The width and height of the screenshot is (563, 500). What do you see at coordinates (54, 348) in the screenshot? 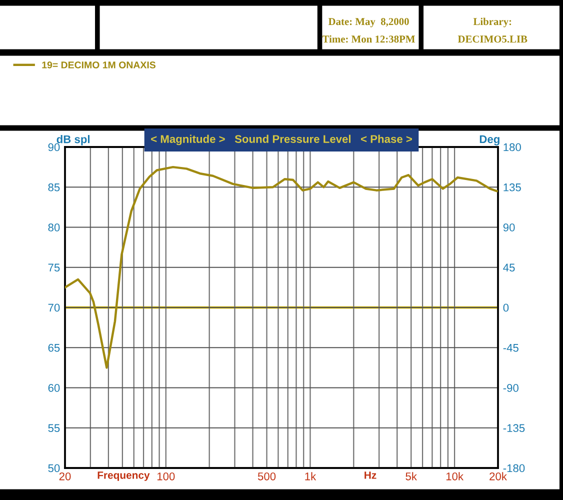
I see `y-tick-label: 65` at bounding box center [54, 348].